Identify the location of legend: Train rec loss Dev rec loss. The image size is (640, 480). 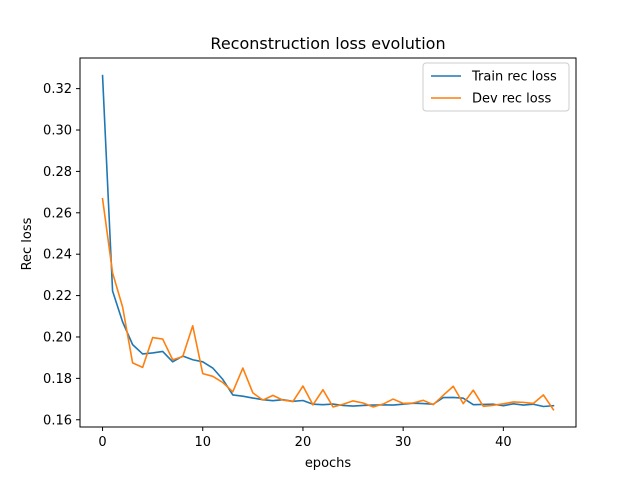
(496, 87).